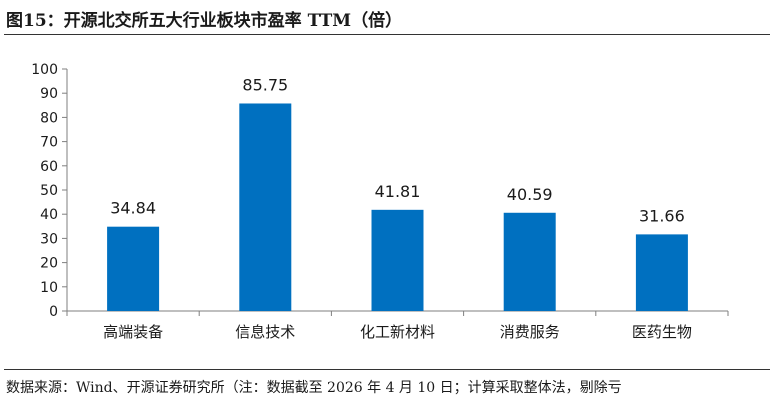 The height and width of the screenshot is (406, 774). Describe the element at coordinates (387, 369) in the screenshot. I see `footer-divider` at that location.